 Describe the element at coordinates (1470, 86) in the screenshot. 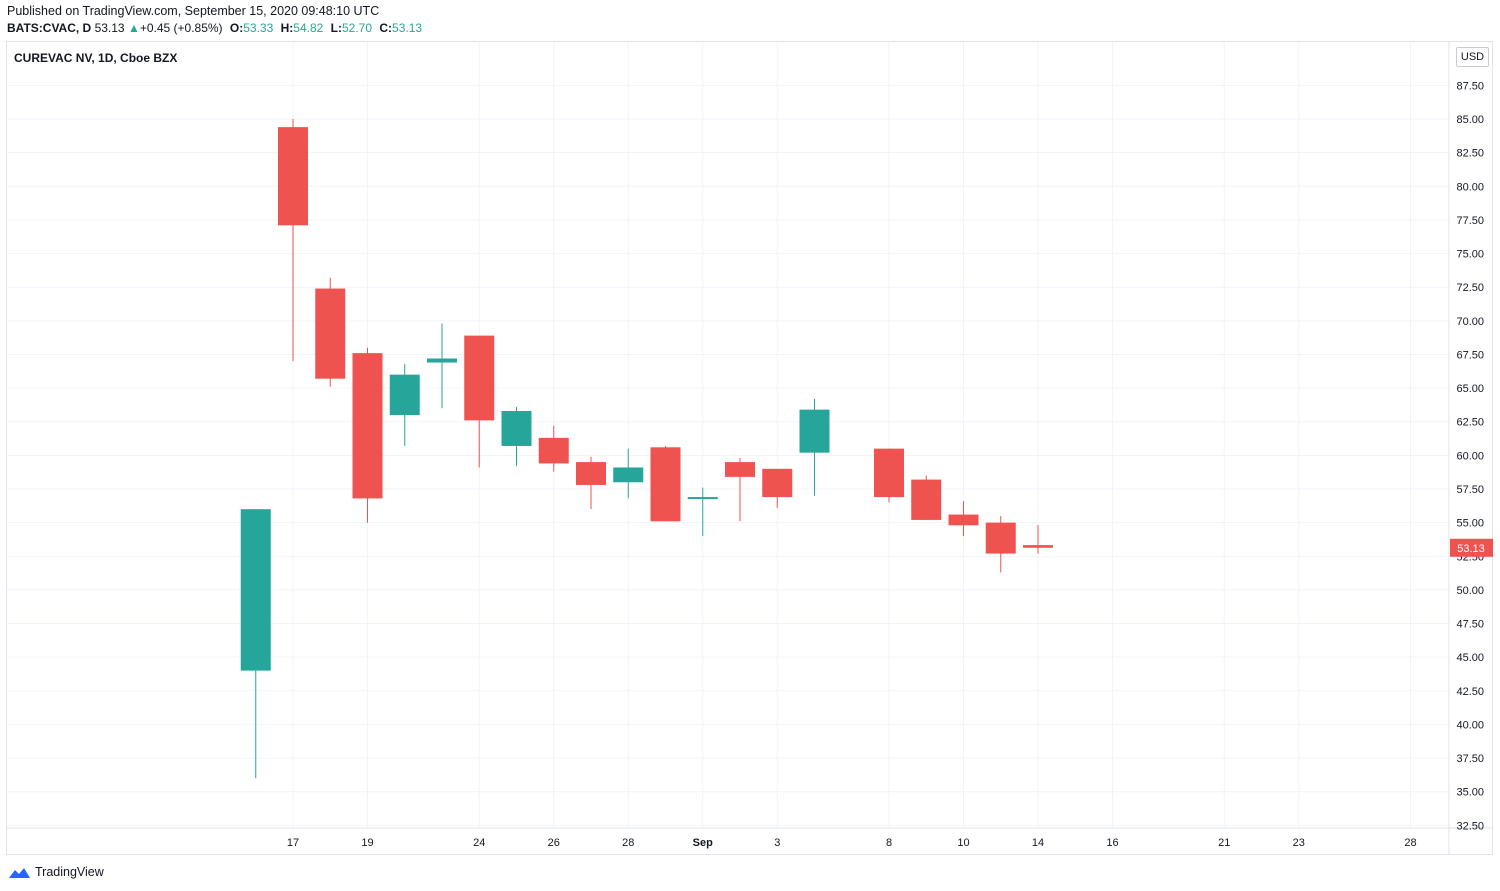

I see `y-tick-label: 87.50` at that location.